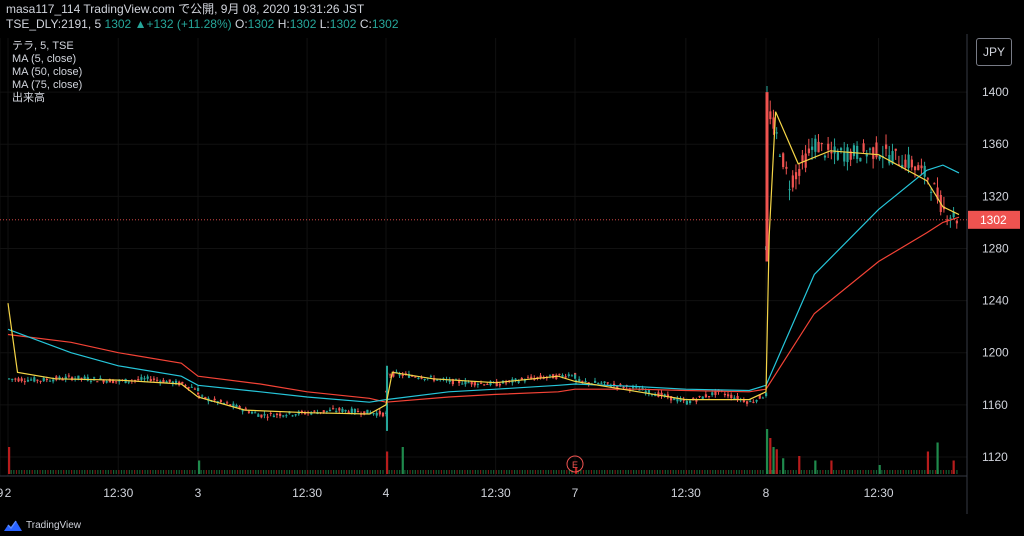 This screenshot has height=536, width=1024. Describe the element at coordinates (995, 405) in the screenshot. I see `y-tick-label: 1160` at that location.